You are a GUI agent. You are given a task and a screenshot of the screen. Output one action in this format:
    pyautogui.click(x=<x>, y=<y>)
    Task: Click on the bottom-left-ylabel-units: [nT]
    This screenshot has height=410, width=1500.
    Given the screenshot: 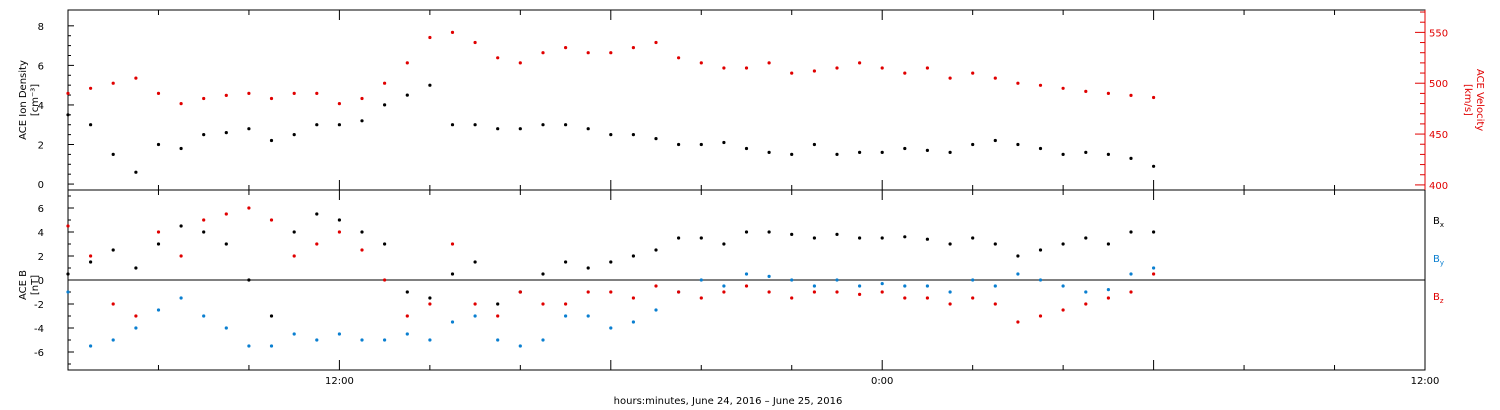 What is the action you would take?
    pyautogui.click(x=35, y=285)
    